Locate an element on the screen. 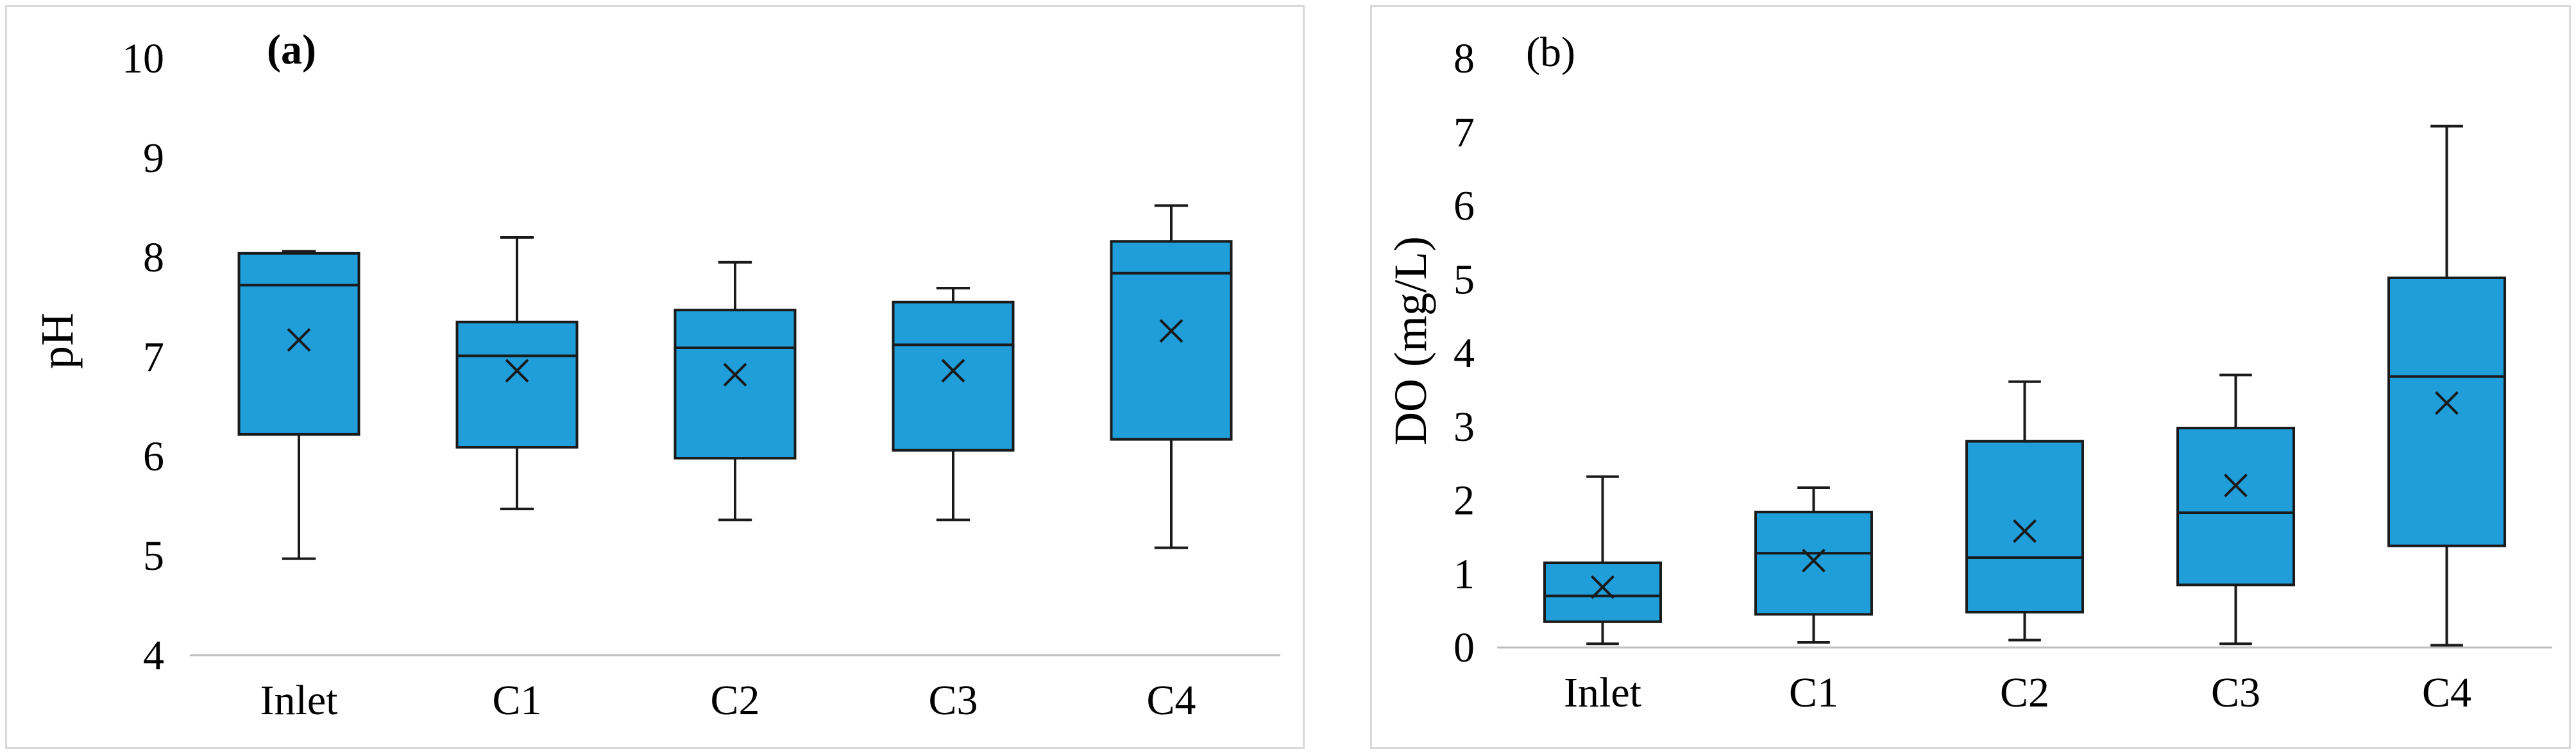 This screenshot has height=754, width=2576. panel-label: (a) is located at coordinates (291, 49).